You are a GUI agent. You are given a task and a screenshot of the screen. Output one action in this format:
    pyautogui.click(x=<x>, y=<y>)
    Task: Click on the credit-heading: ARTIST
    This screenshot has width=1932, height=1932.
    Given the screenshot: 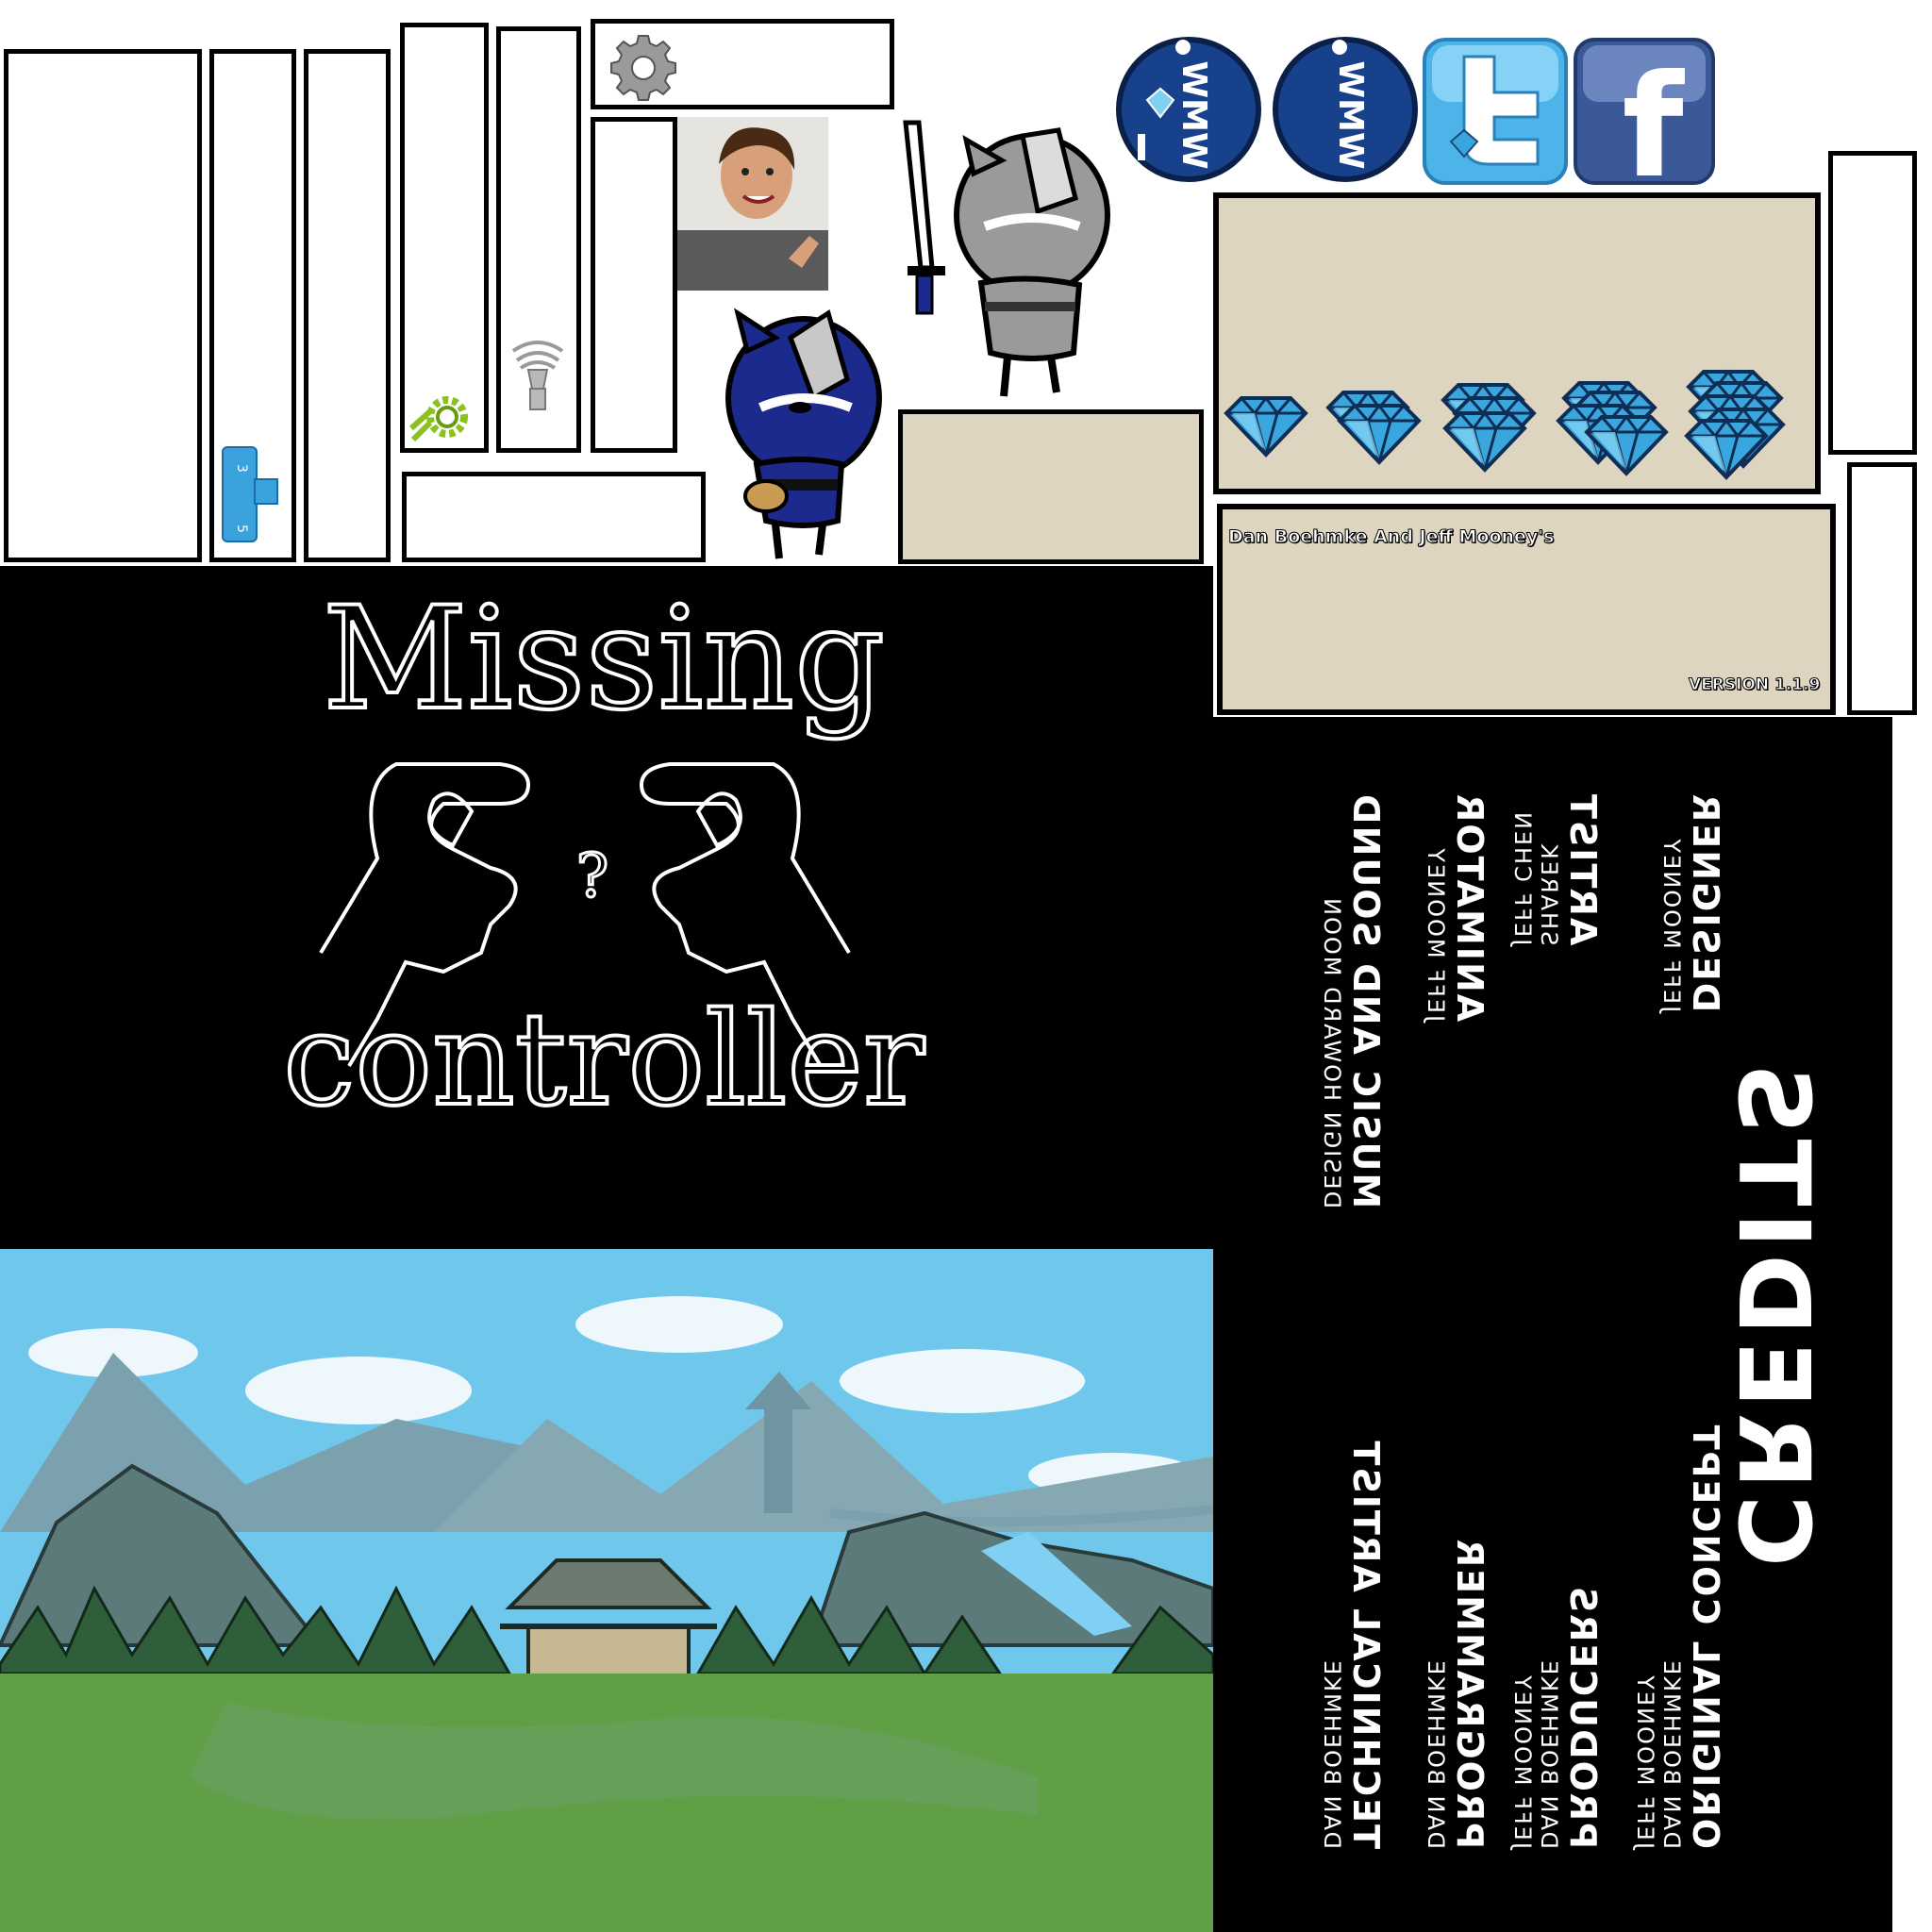 What is the action you would take?
    pyautogui.click(x=1583, y=869)
    